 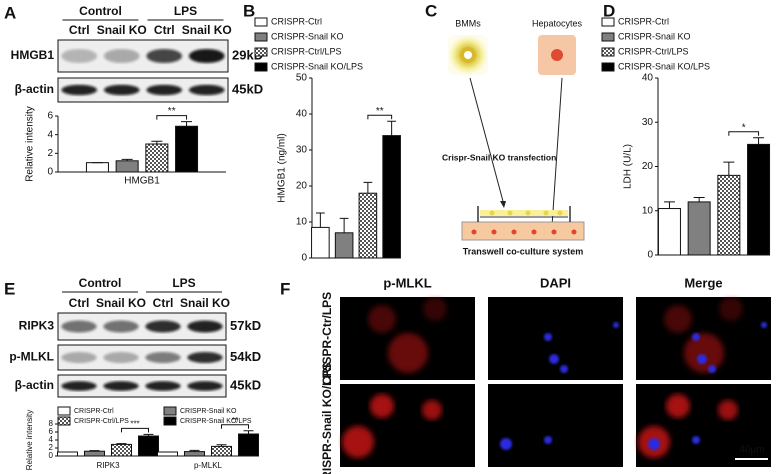 I want to click on y-tick-label: 6, so click(x=51, y=431).